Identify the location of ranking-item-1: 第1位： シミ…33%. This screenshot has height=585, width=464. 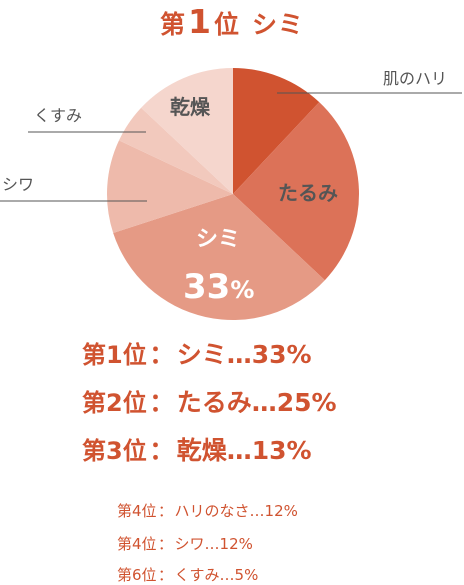
(209, 364).